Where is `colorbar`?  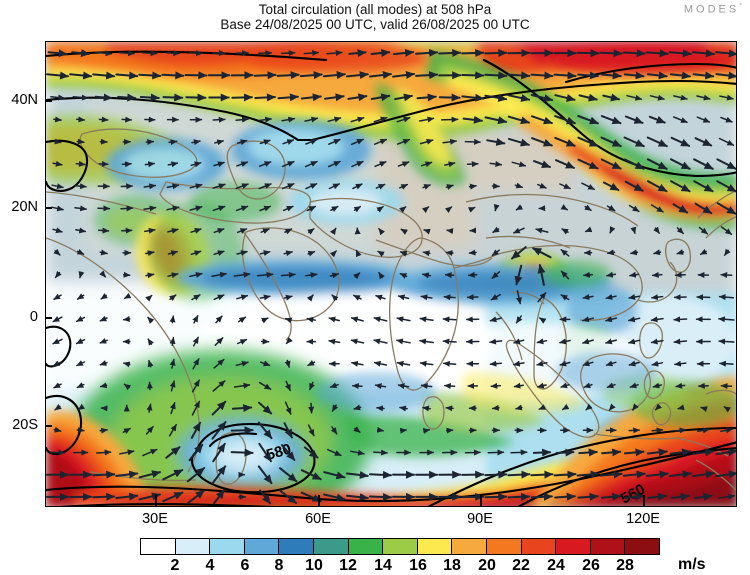
colorbar is located at coordinates (400, 546).